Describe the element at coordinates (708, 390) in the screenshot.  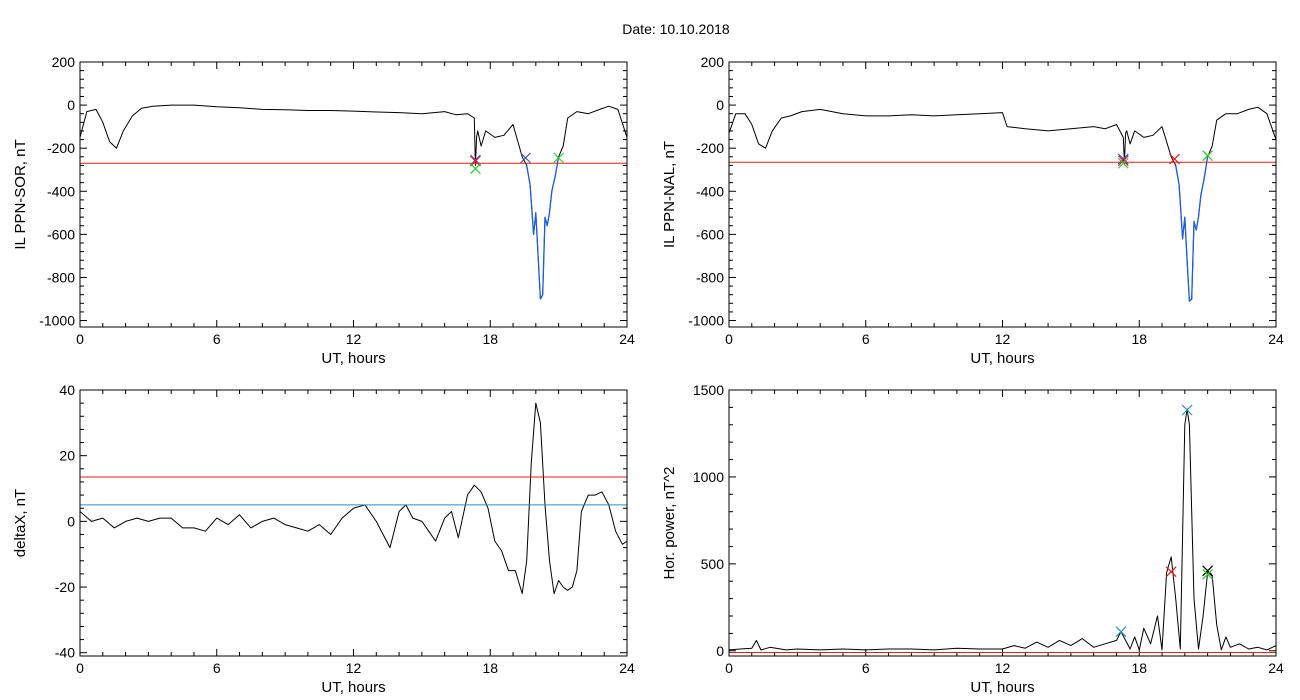
I see `y-tick-label: 1500` at that location.